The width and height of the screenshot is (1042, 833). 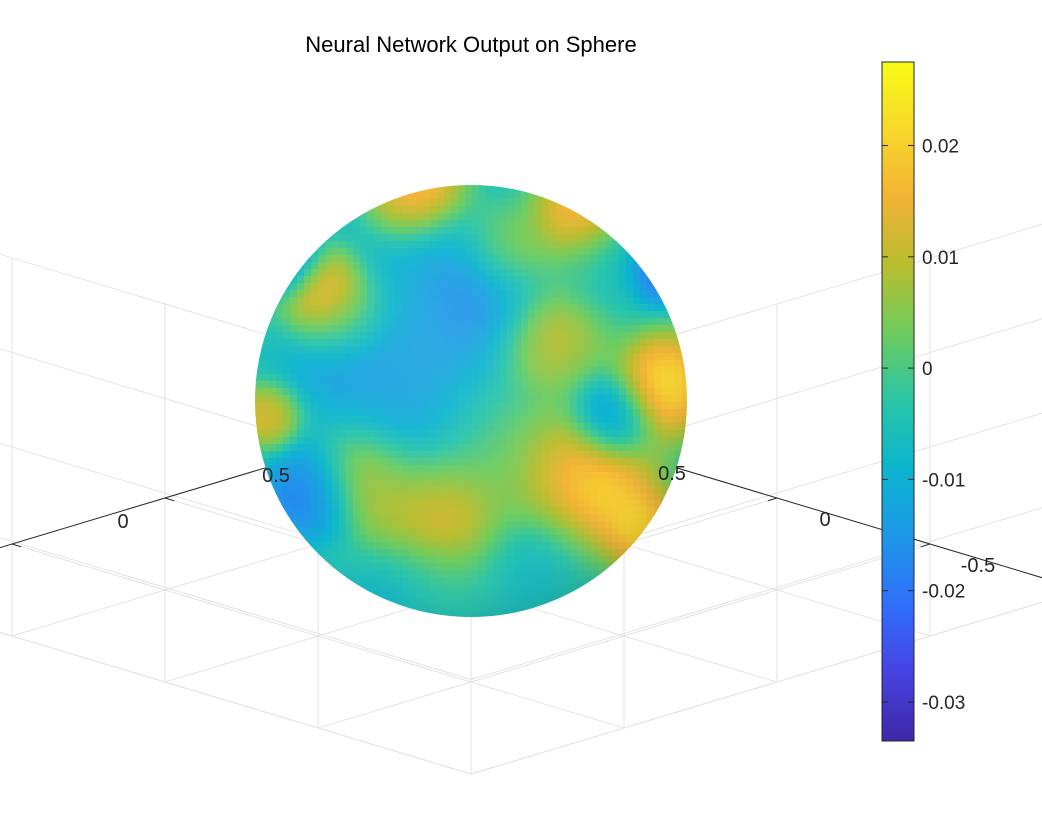 I want to click on colorbar-tick-label: 0, so click(x=927, y=369).